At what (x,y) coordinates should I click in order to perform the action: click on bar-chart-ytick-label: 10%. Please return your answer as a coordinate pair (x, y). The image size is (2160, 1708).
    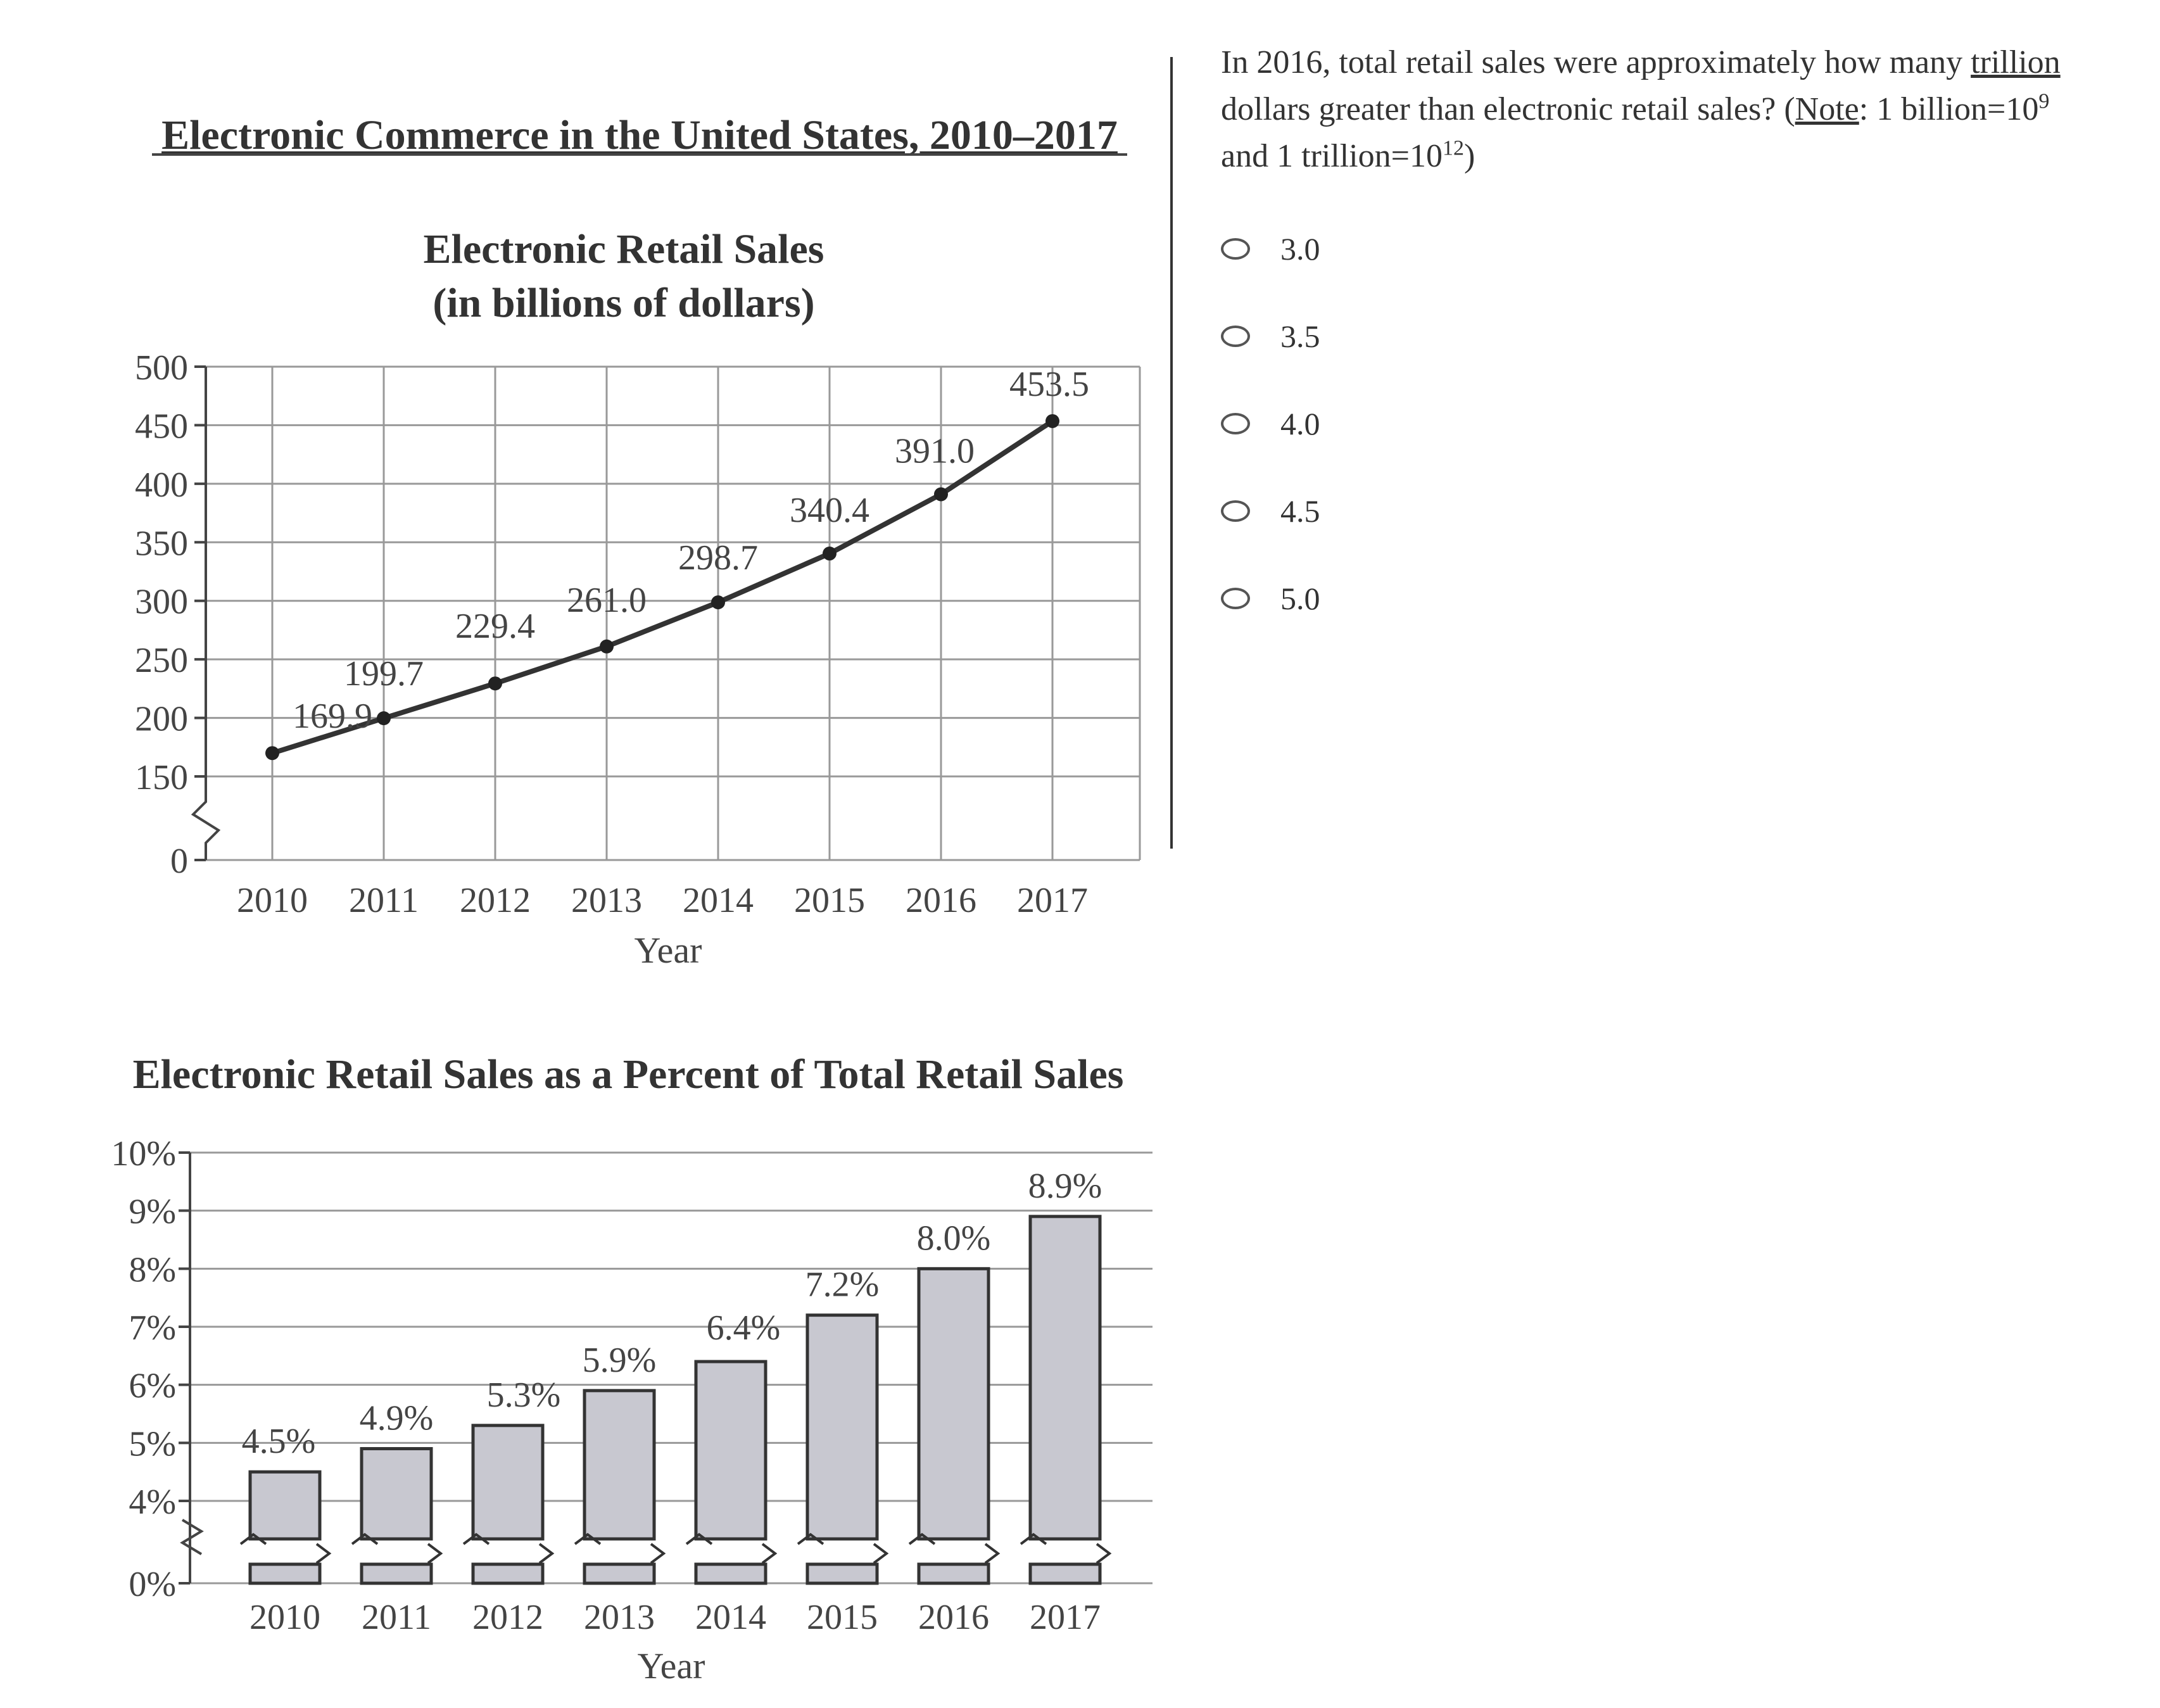
    Looking at the image, I should click on (143, 1154).